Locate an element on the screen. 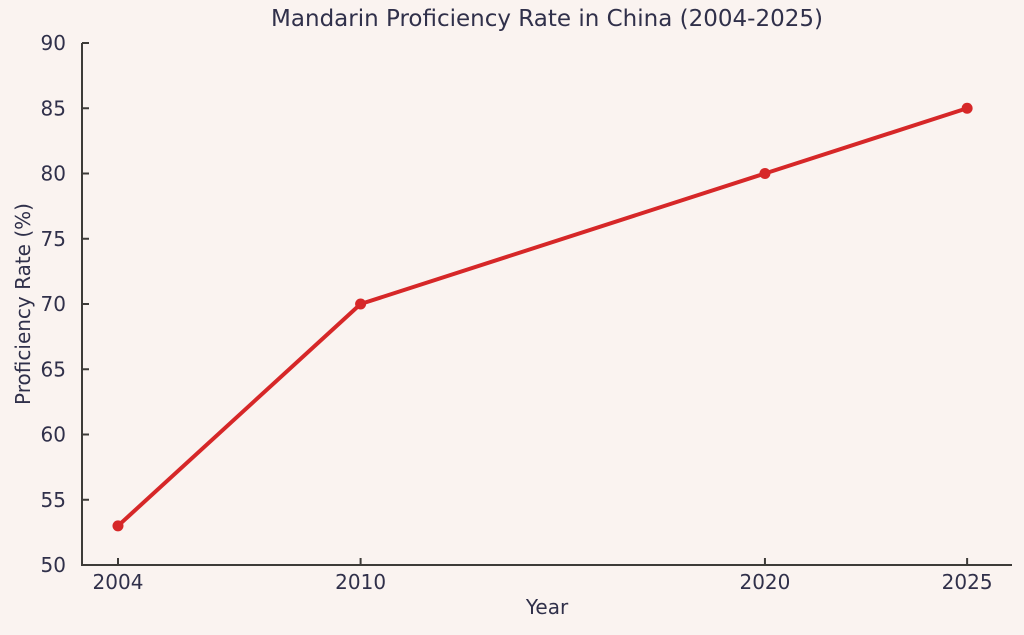 Image resolution: width=1024 pixels, height=635 pixels. y-tick-label: 70 is located at coordinates (53, 304).